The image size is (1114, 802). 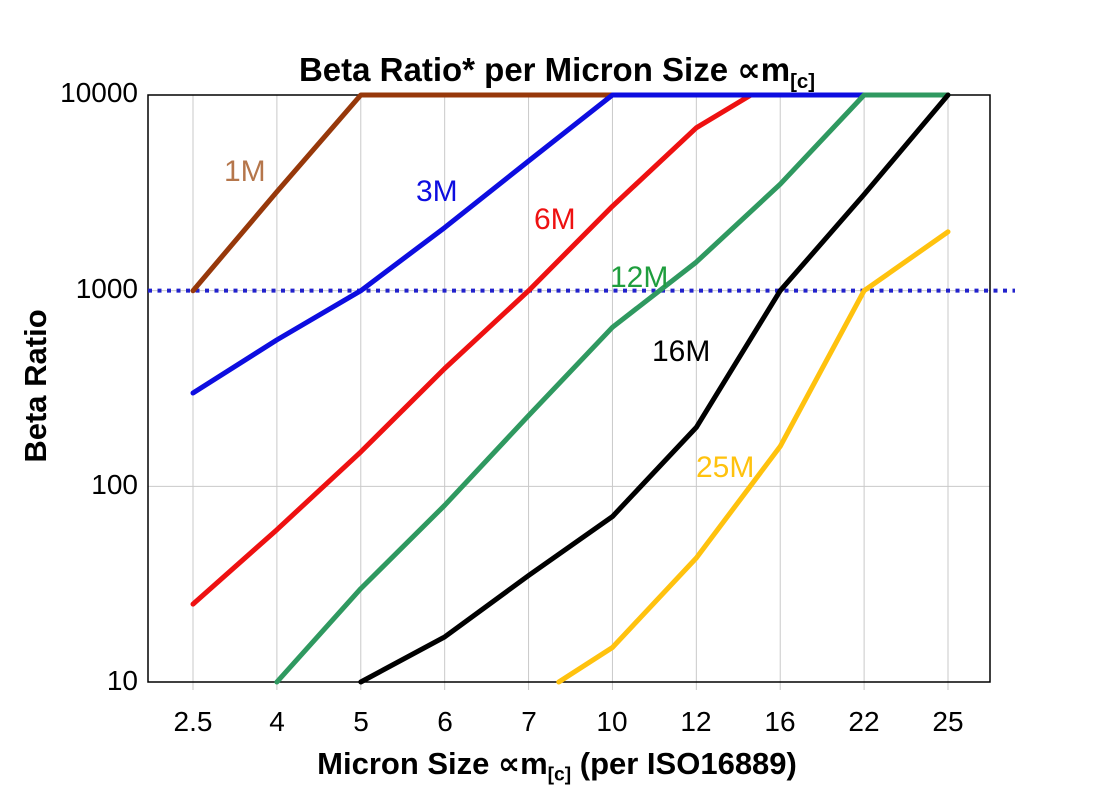 What do you see at coordinates (361, 721) in the screenshot?
I see `x-tick-5: 5` at bounding box center [361, 721].